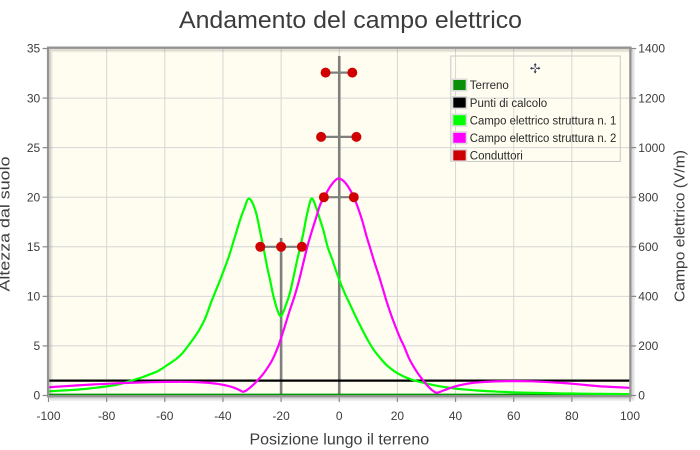 The height and width of the screenshot is (450, 700). Describe the element at coordinates (572, 416) in the screenshot. I see `svg-text: 80` at that location.